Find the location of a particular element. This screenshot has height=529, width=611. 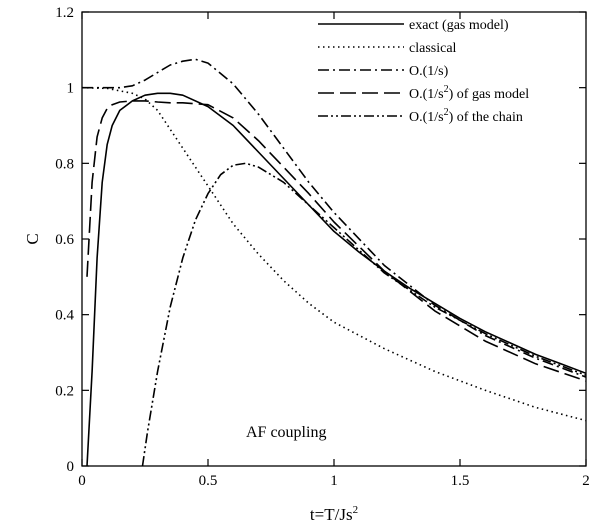

legend-label-3: O.(1/s) is located at coordinates (429, 71).